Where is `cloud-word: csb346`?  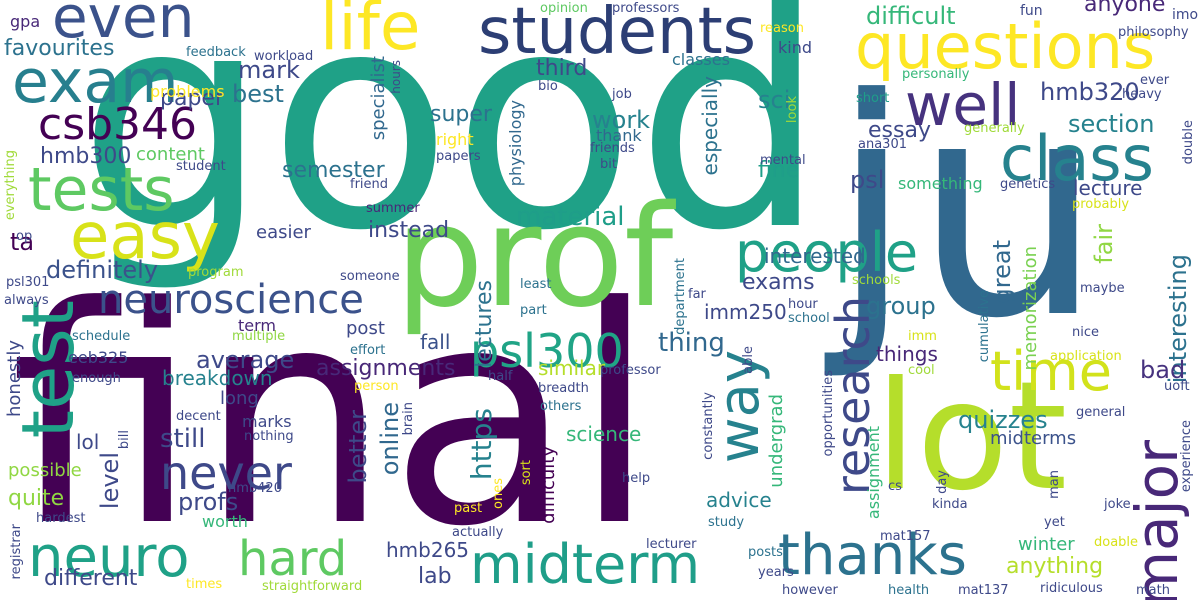
cloud-word: csb346 is located at coordinates (118, 124).